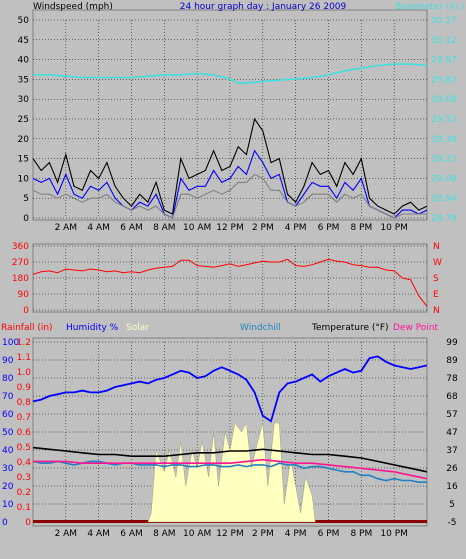  I want to click on barometer-y-tick-label: 29.09, so click(444, 179).